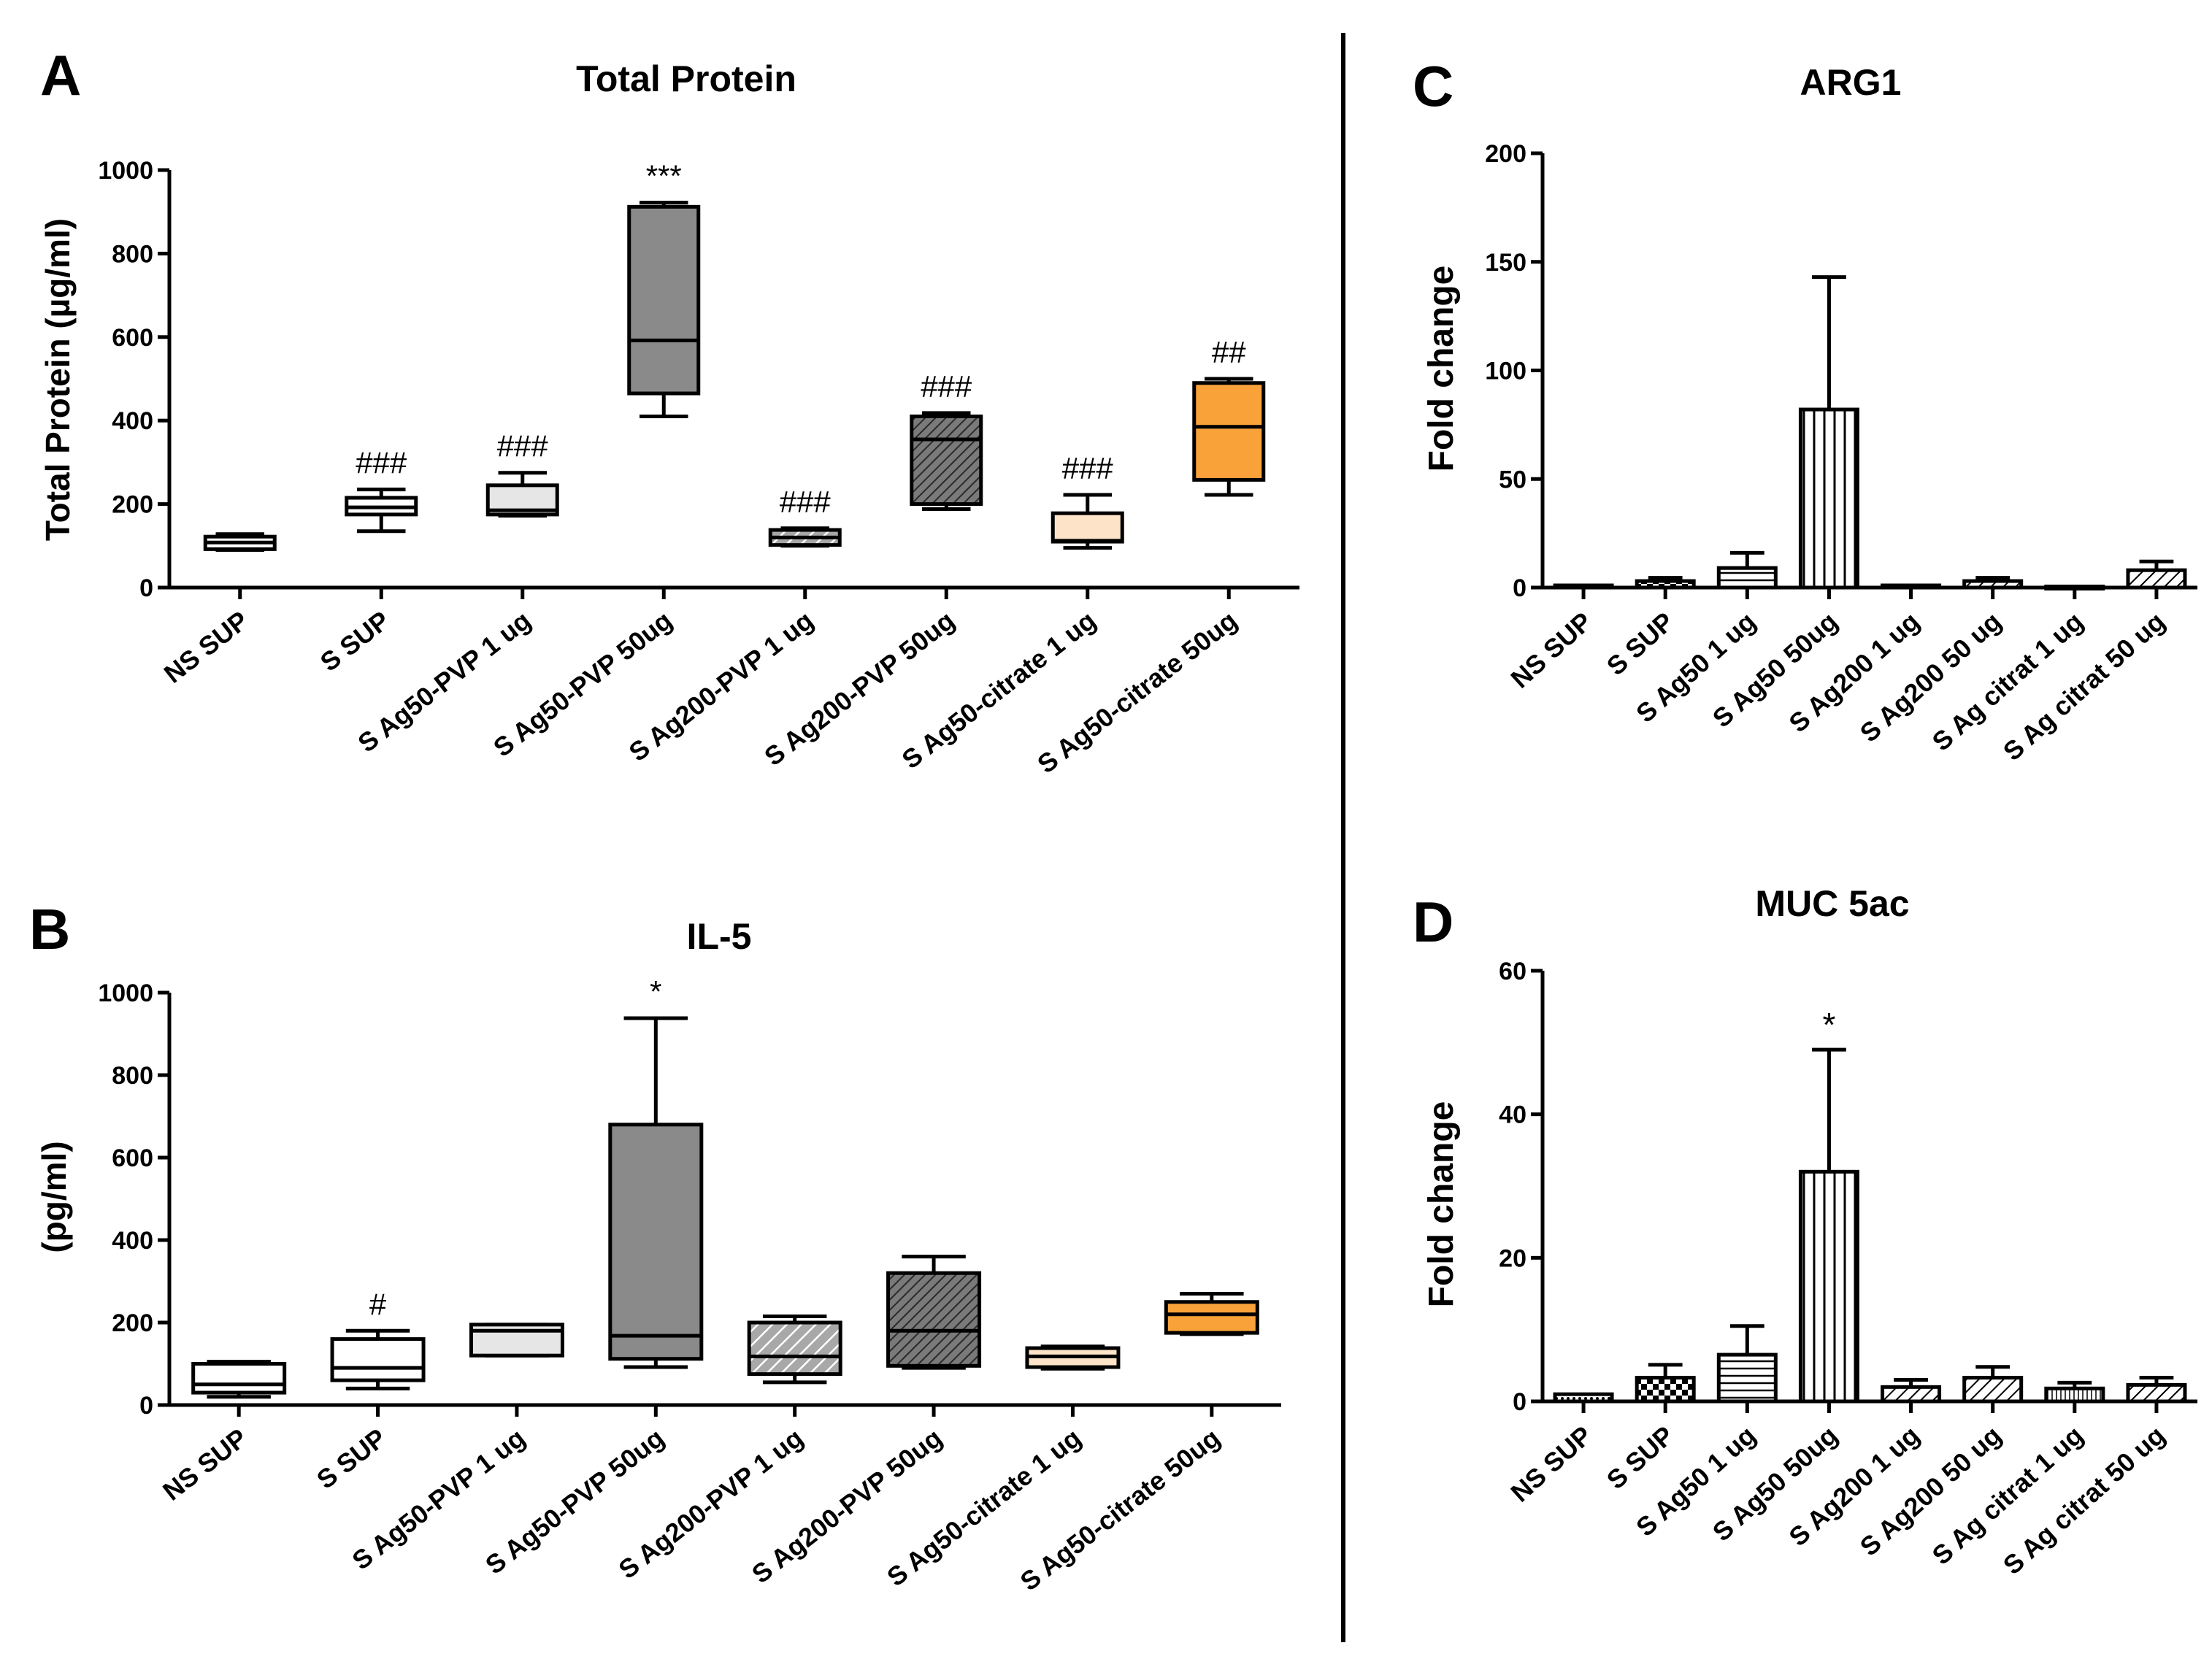 Image resolution: width=2212 pixels, height=1678 pixels. What do you see at coordinates (1851, 82) in the screenshot?
I see `chart-title: ARG1` at bounding box center [1851, 82].